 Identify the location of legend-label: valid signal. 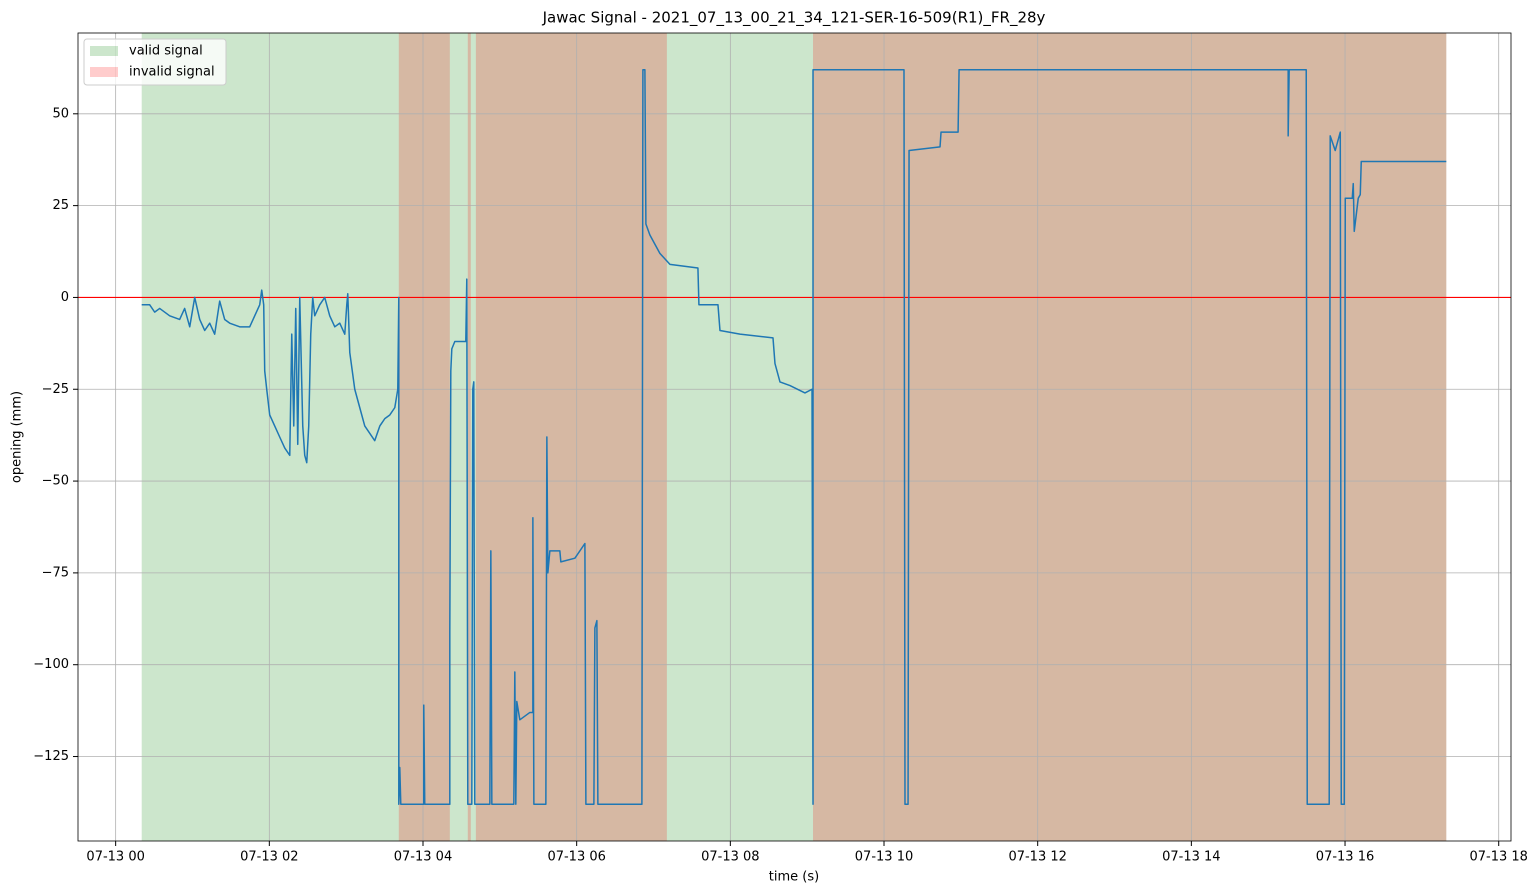
(166, 51).